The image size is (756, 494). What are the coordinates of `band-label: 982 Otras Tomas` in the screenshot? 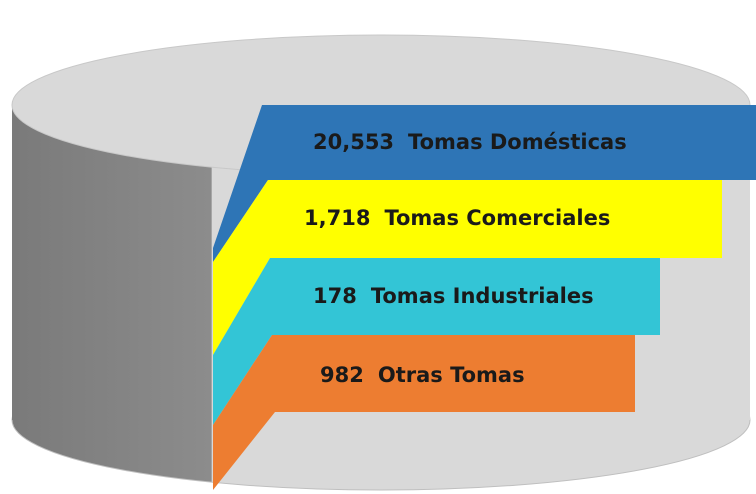 It's located at (422, 375).